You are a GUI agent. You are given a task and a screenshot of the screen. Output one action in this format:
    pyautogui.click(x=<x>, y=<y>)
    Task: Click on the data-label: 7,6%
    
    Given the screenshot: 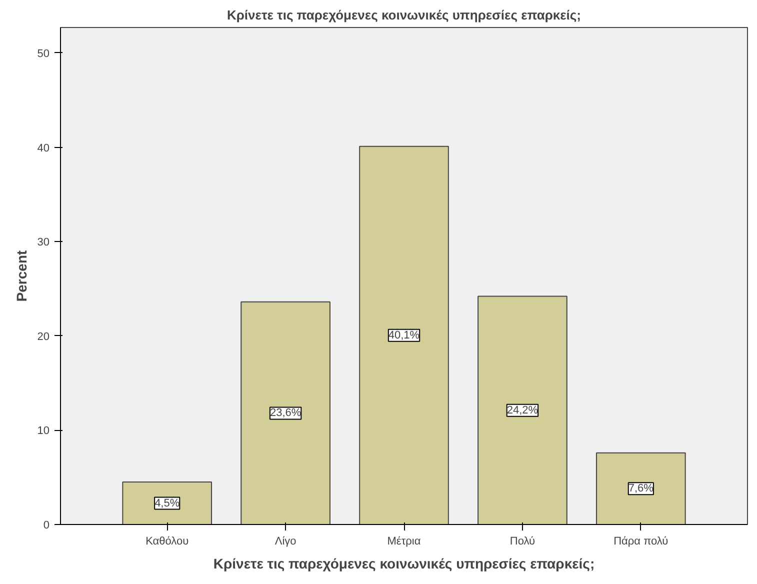 What is the action you would take?
    pyautogui.click(x=641, y=488)
    